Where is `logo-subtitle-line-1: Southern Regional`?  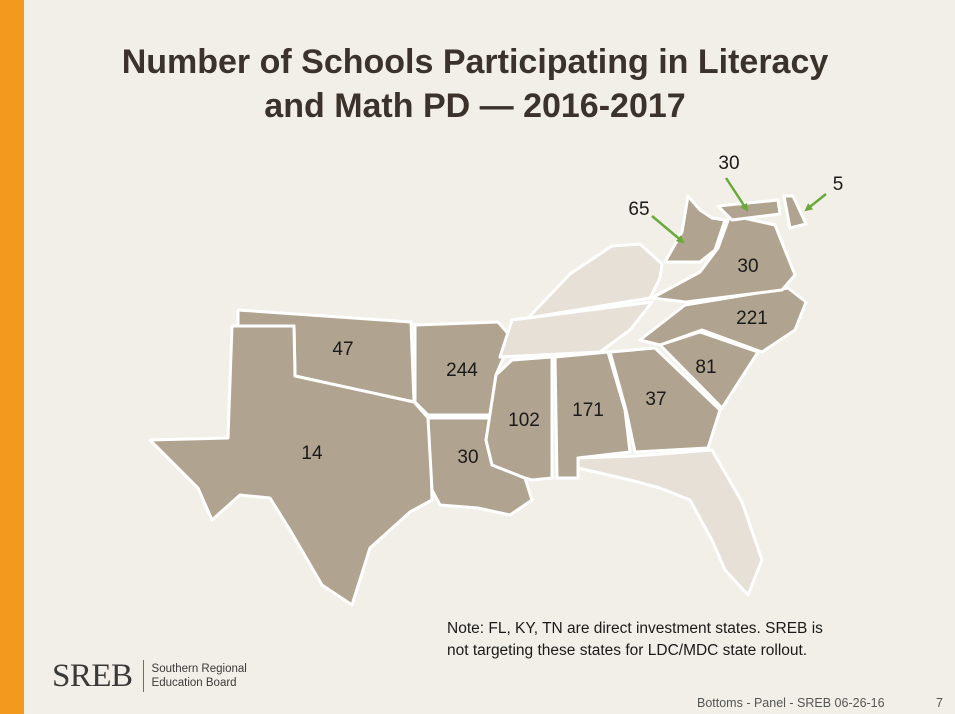 logo-subtitle-line-1: Southern Regional is located at coordinates (199, 669).